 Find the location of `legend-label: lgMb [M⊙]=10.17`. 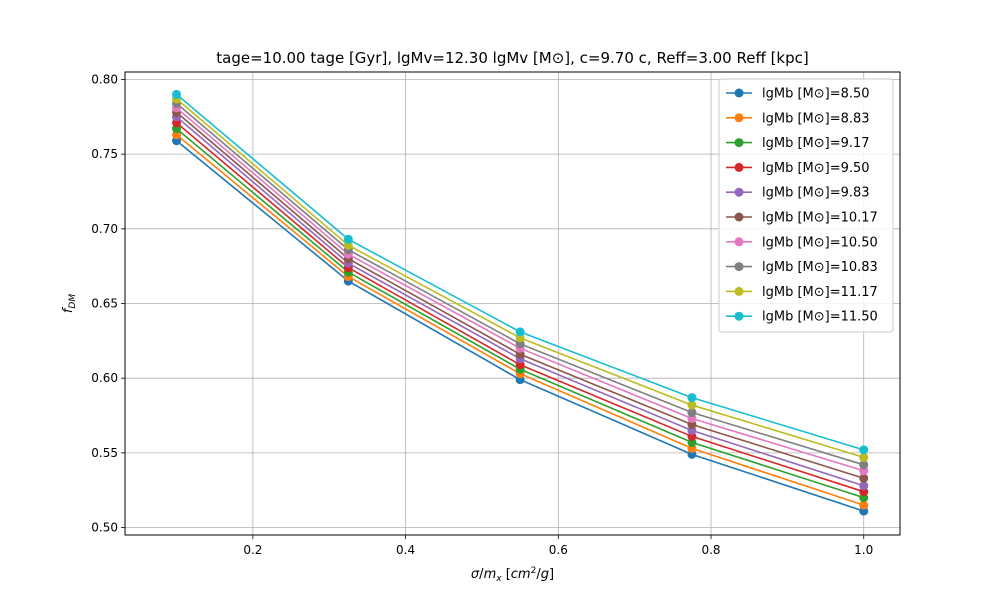

legend-label: lgMb [M⊙]=10.17 is located at coordinates (820, 218).